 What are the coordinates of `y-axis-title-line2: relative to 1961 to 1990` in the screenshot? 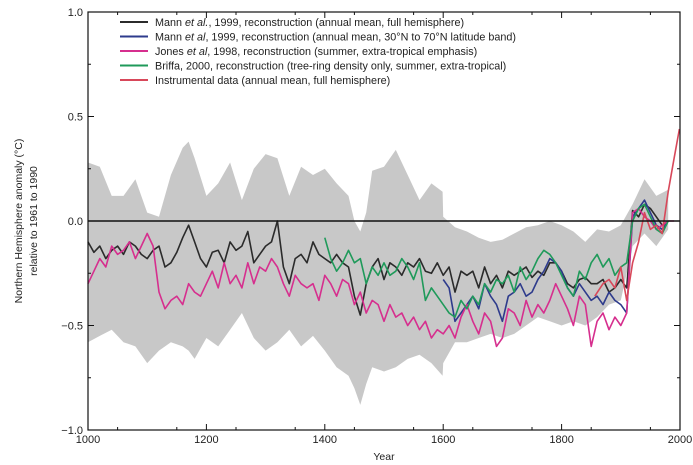 It's located at (34, 221).